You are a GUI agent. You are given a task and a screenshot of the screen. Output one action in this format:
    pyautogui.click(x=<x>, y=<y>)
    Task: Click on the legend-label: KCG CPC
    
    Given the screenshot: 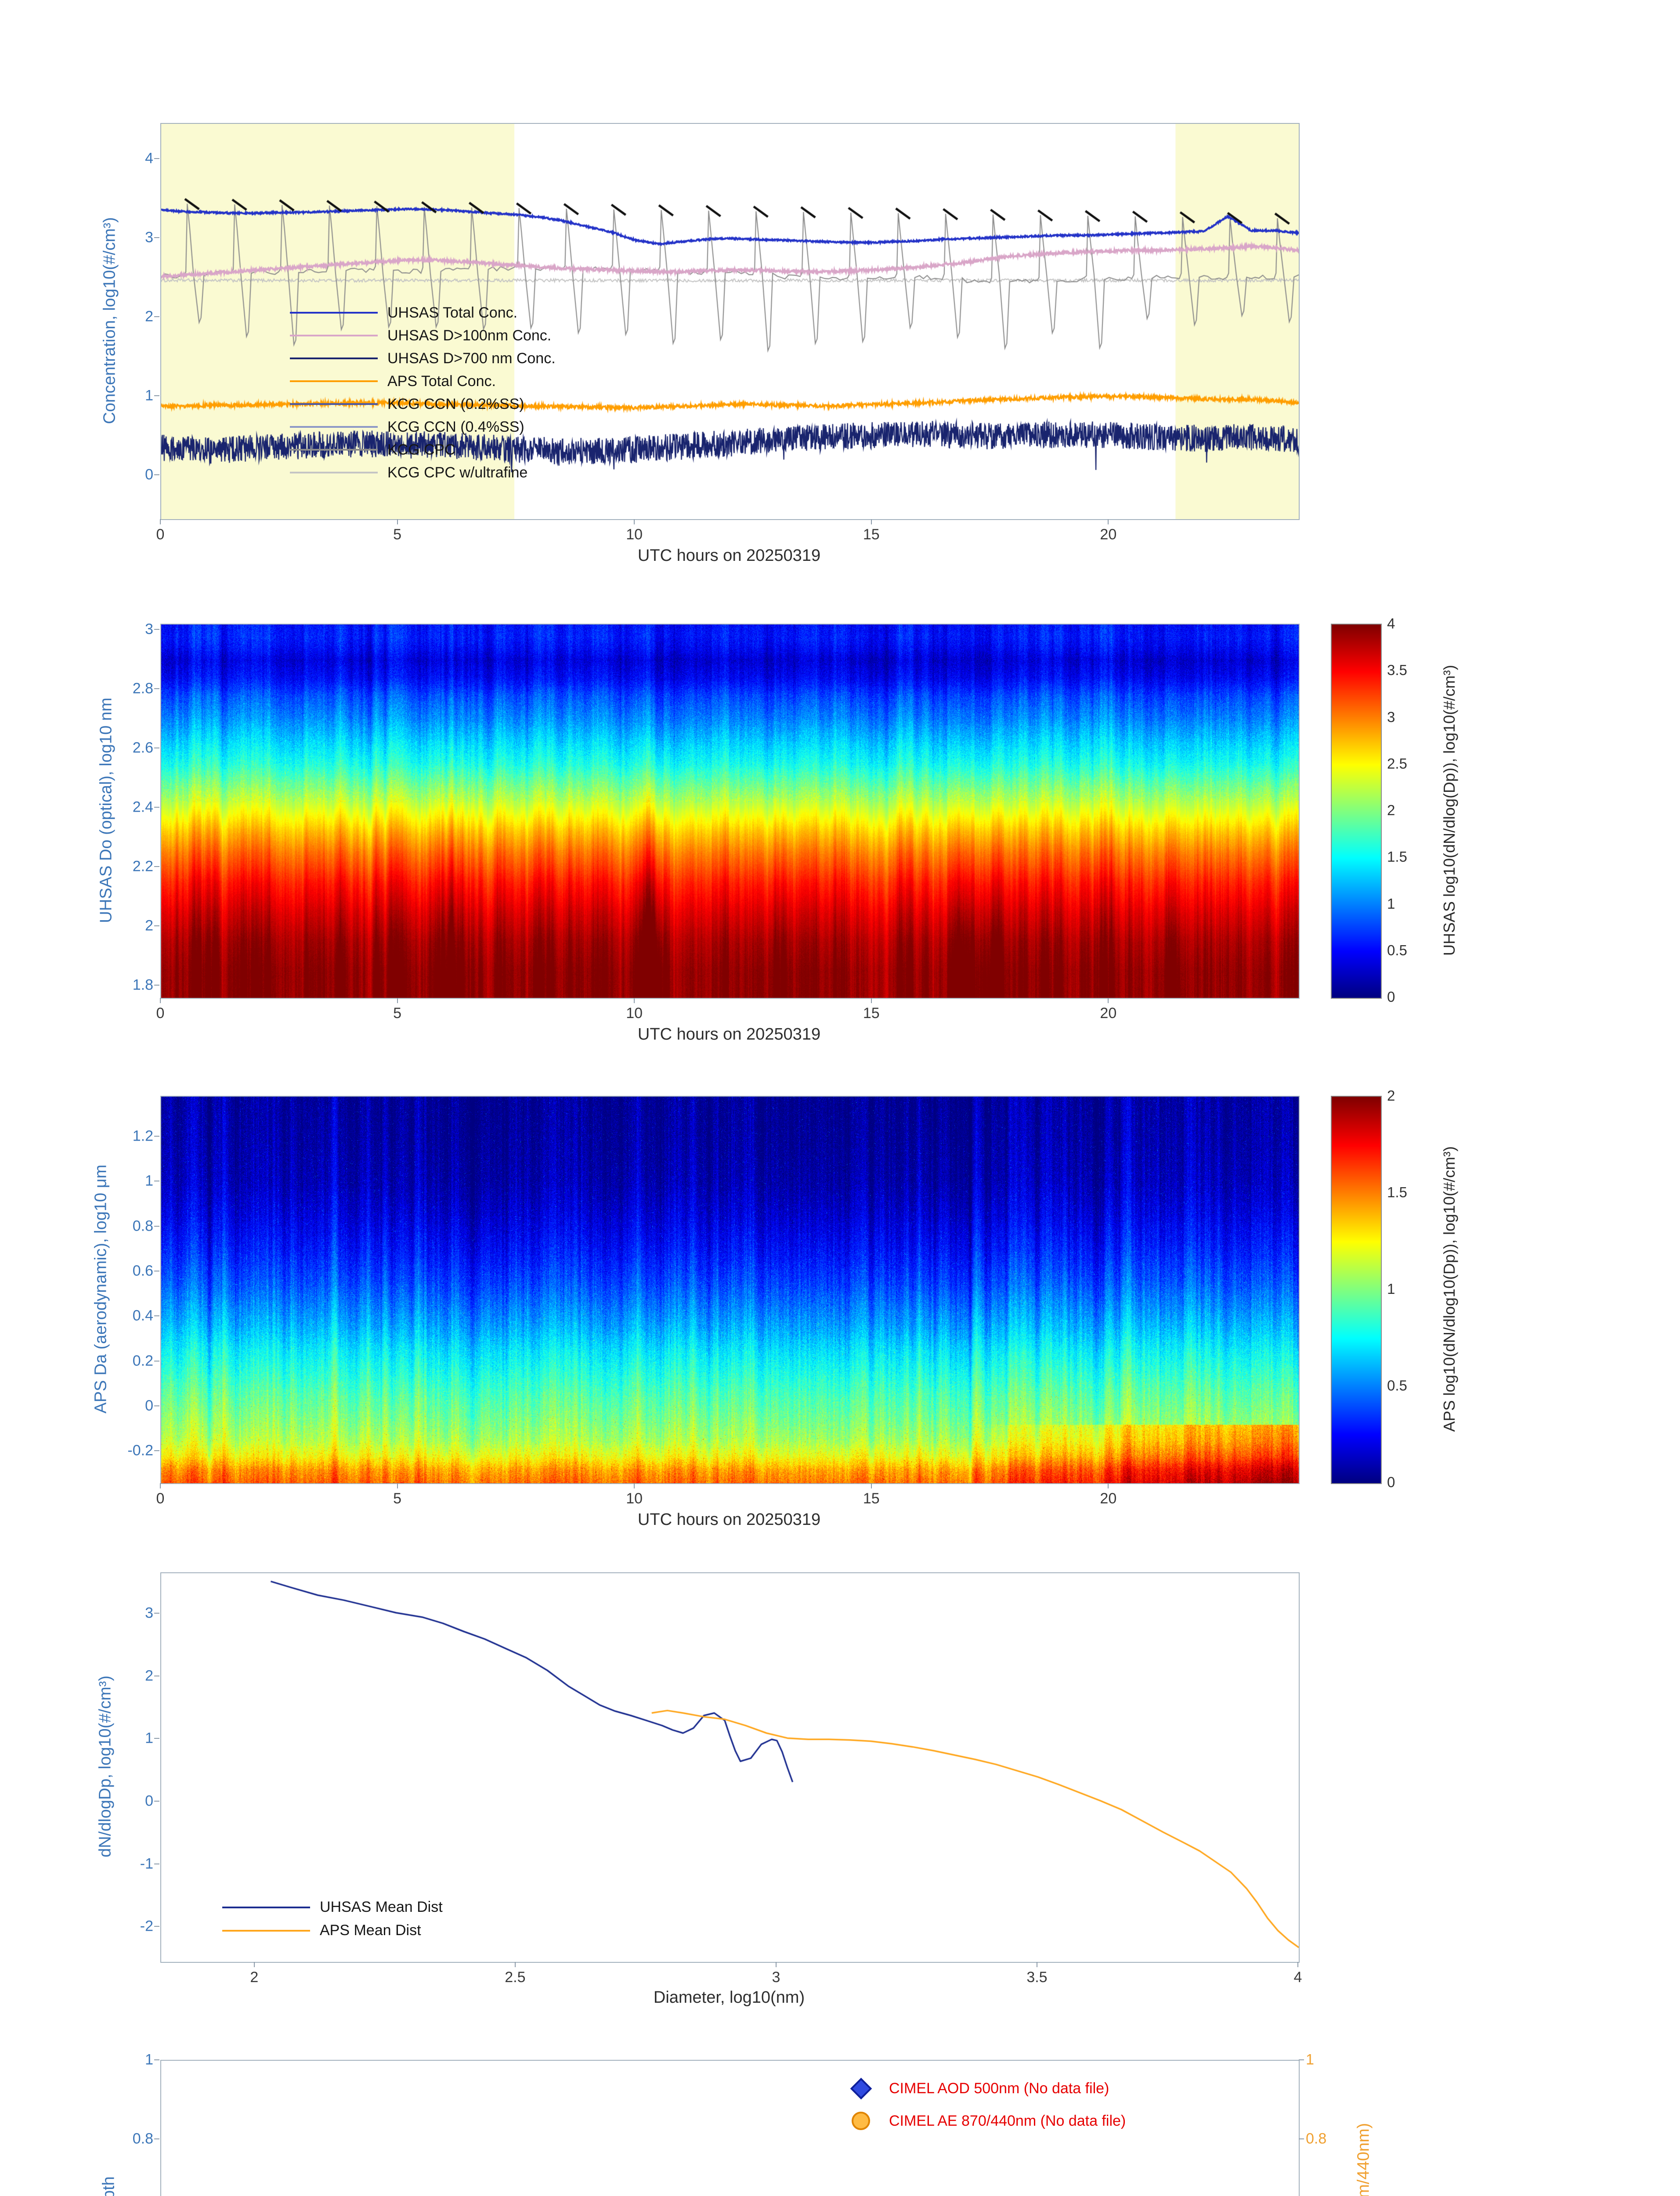 What is the action you would take?
    pyautogui.click(x=421, y=449)
    